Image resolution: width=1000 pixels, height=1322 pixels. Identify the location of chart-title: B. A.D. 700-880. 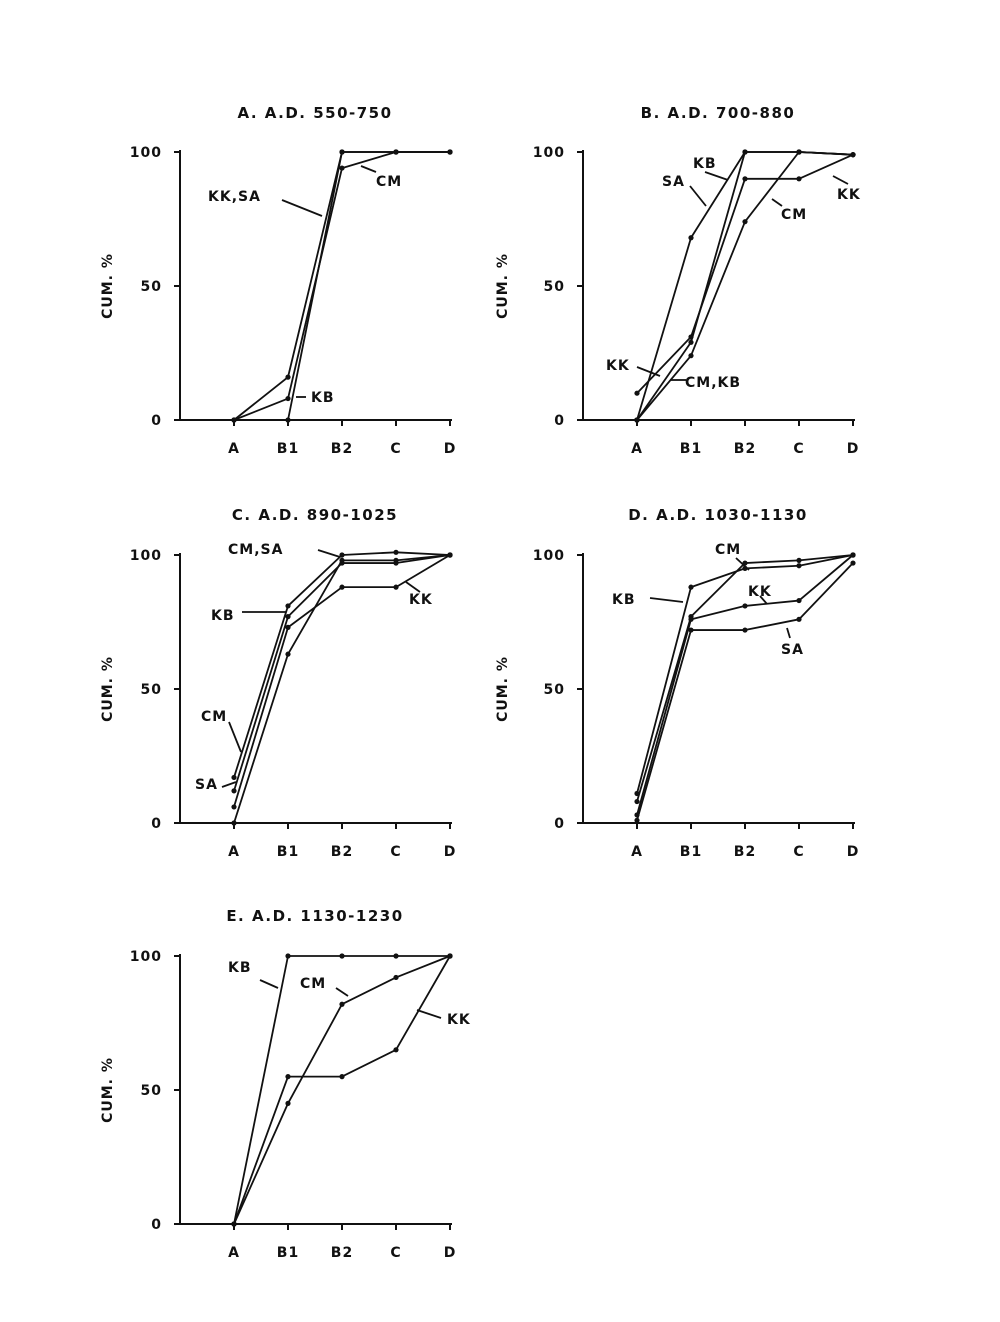
(718, 113).